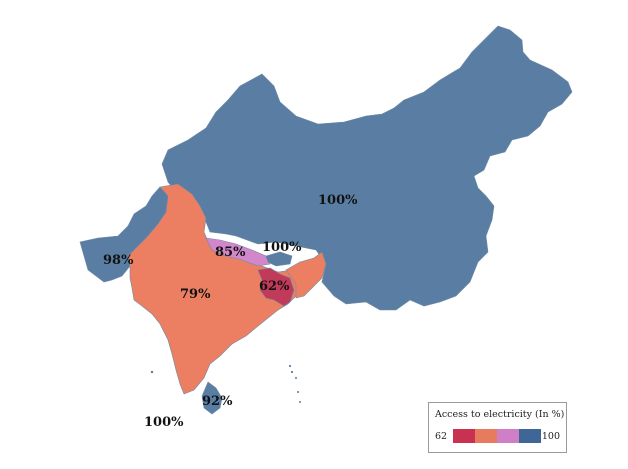  Describe the element at coordinates (217, 401) in the screenshot. I see `label-sri-lanka: 92%` at that location.